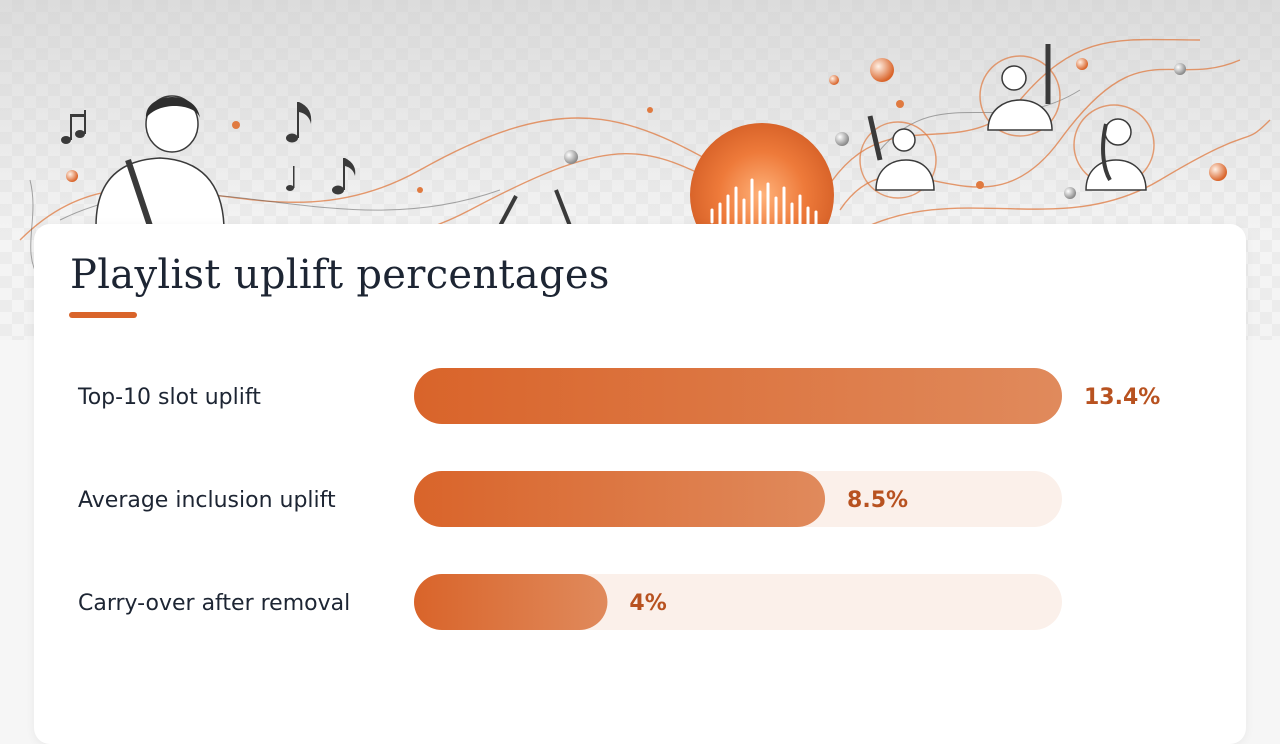 Image resolution: width=1280 pixels, height=744 pixels. Describe the element at coordinates (214, 603) in the screenshot. I see `category-label: Carry-over after removal` at that location.